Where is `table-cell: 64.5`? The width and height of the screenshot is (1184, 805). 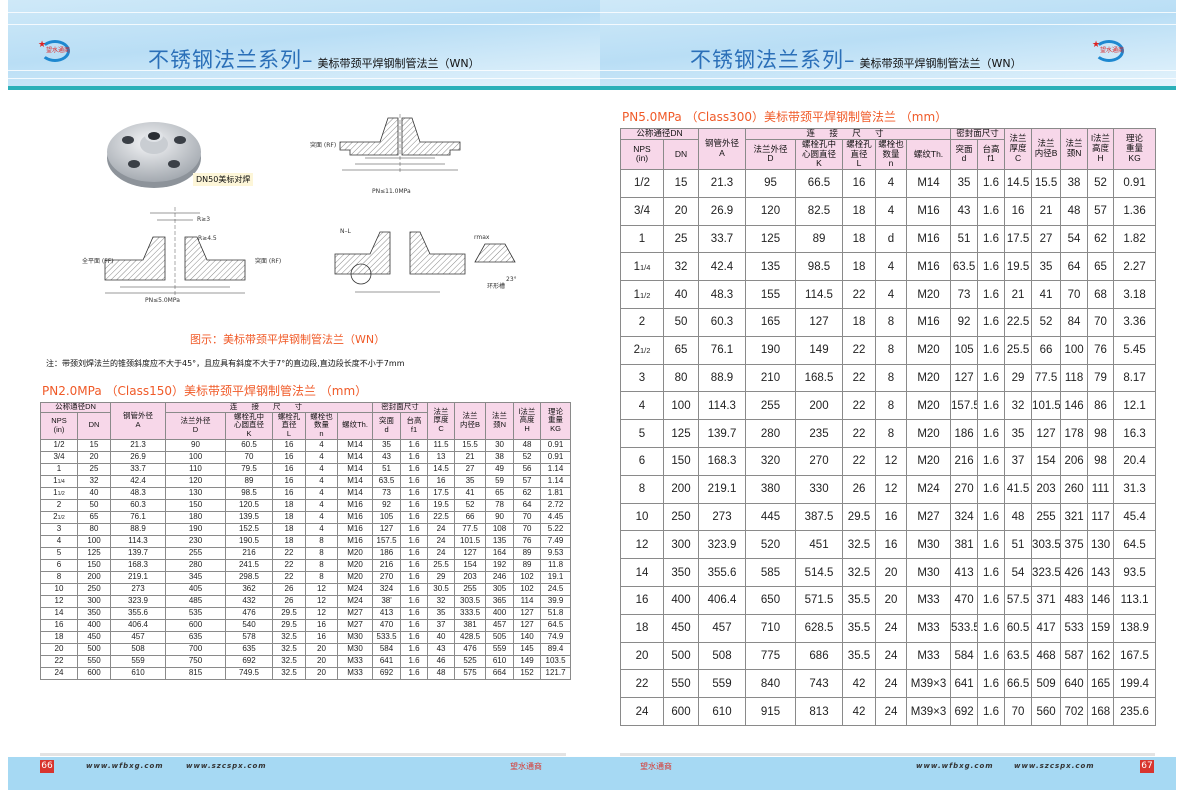
table-cell: 64.5 is located at coordinates (556, 625).